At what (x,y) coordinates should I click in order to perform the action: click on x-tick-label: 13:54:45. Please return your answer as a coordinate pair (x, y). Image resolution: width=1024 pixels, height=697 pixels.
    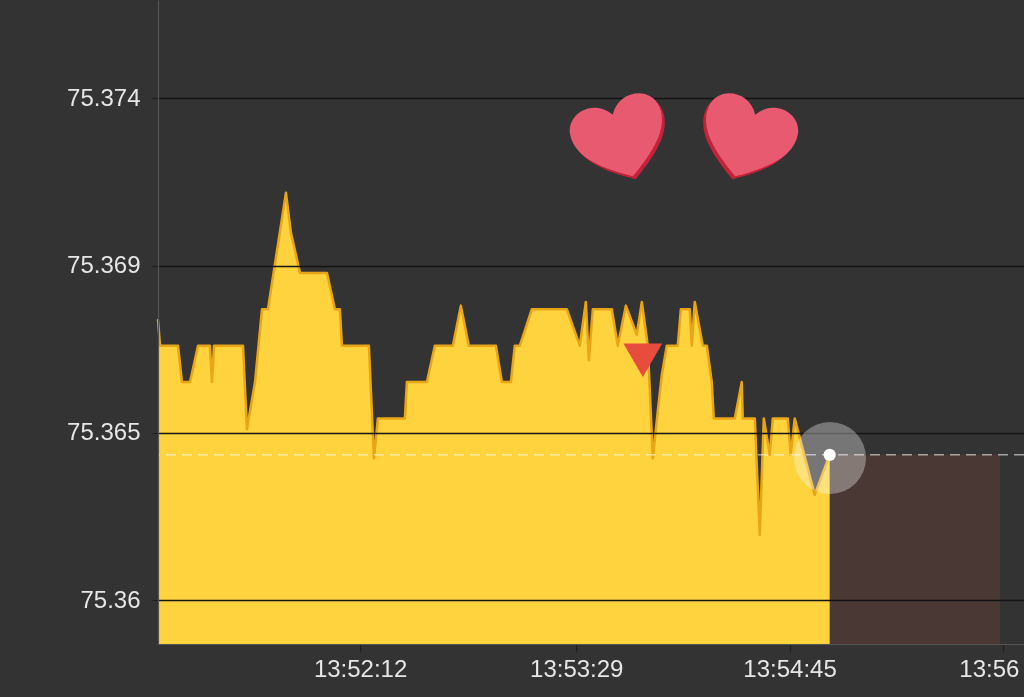
    Looking at the image, I should click on (790, 668).